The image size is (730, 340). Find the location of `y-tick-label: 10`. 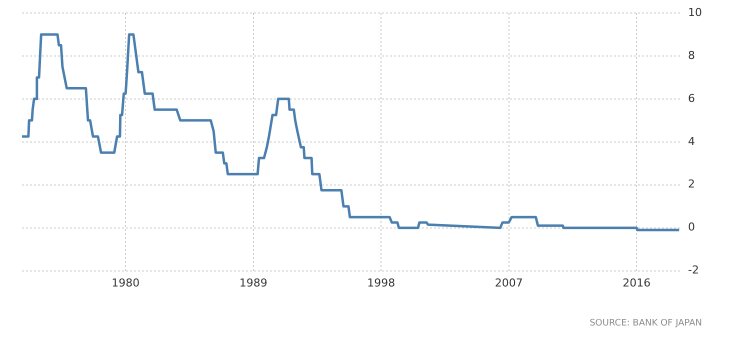

y-tick-label: 10 is located at coordinates (695, 12).